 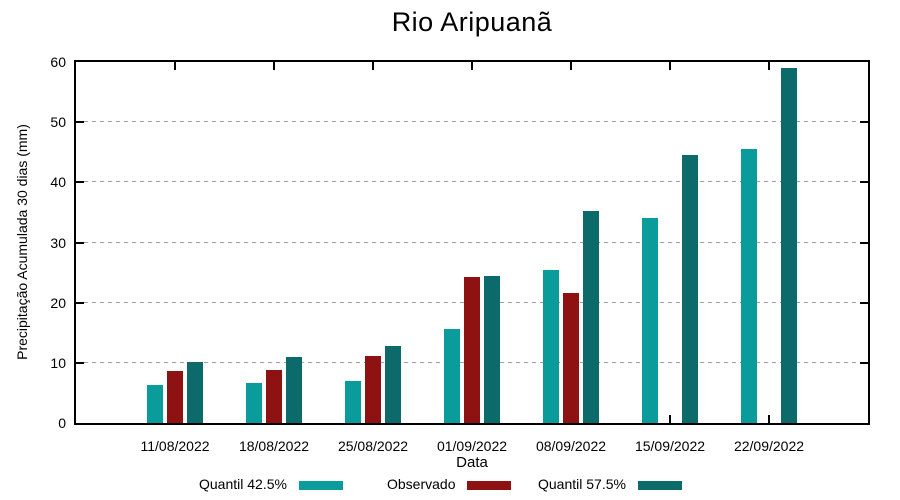 I want to click on x-tick-label: 22/09/2022, so click(x=769, y=446).